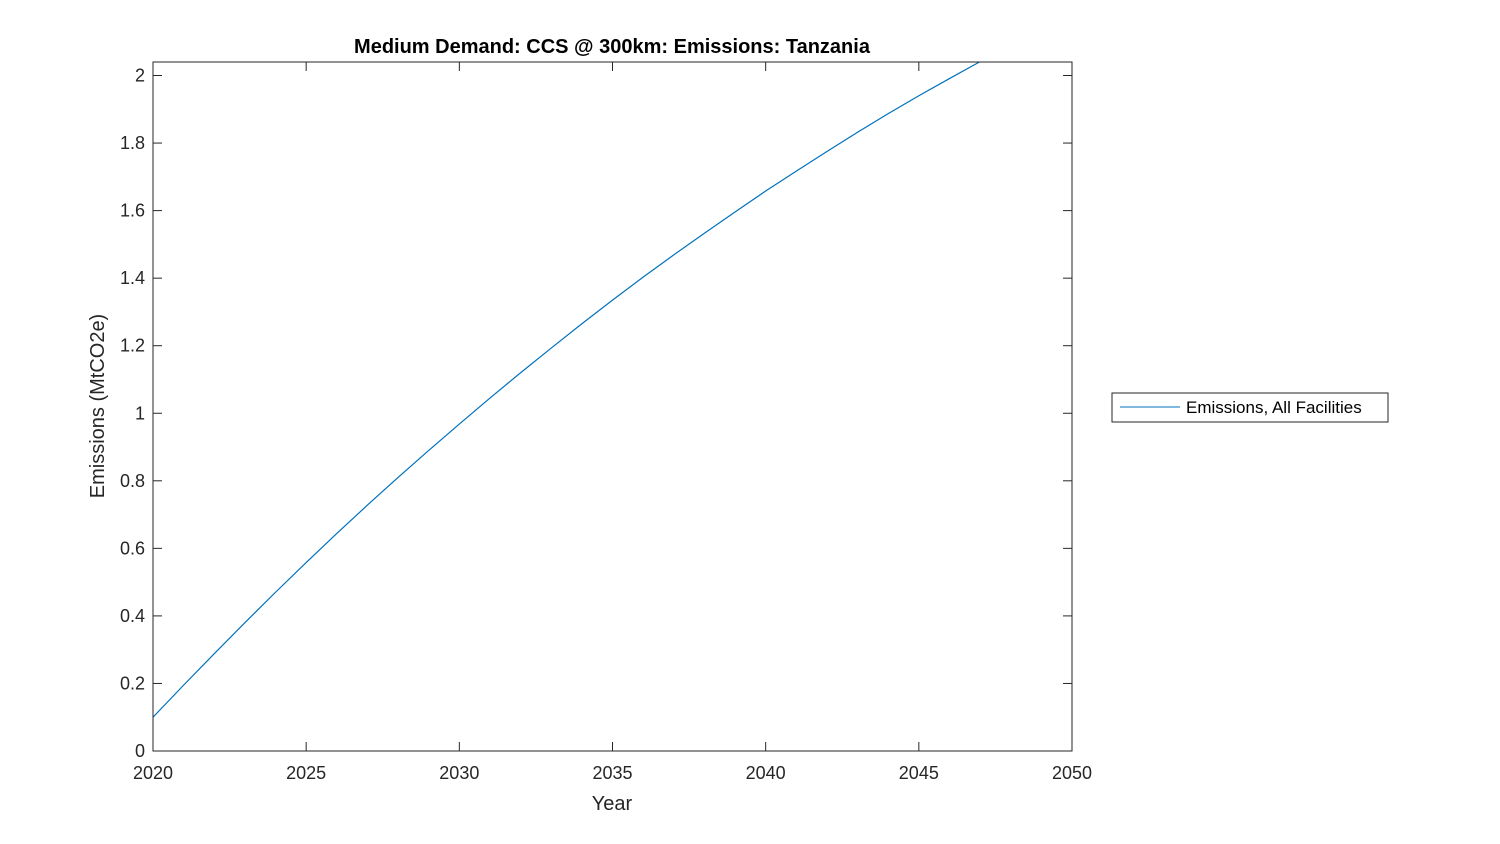 The height and width of the screenshot is (844, 1500). I want to click on y-tick-label: 0.4, so click(132, 616).